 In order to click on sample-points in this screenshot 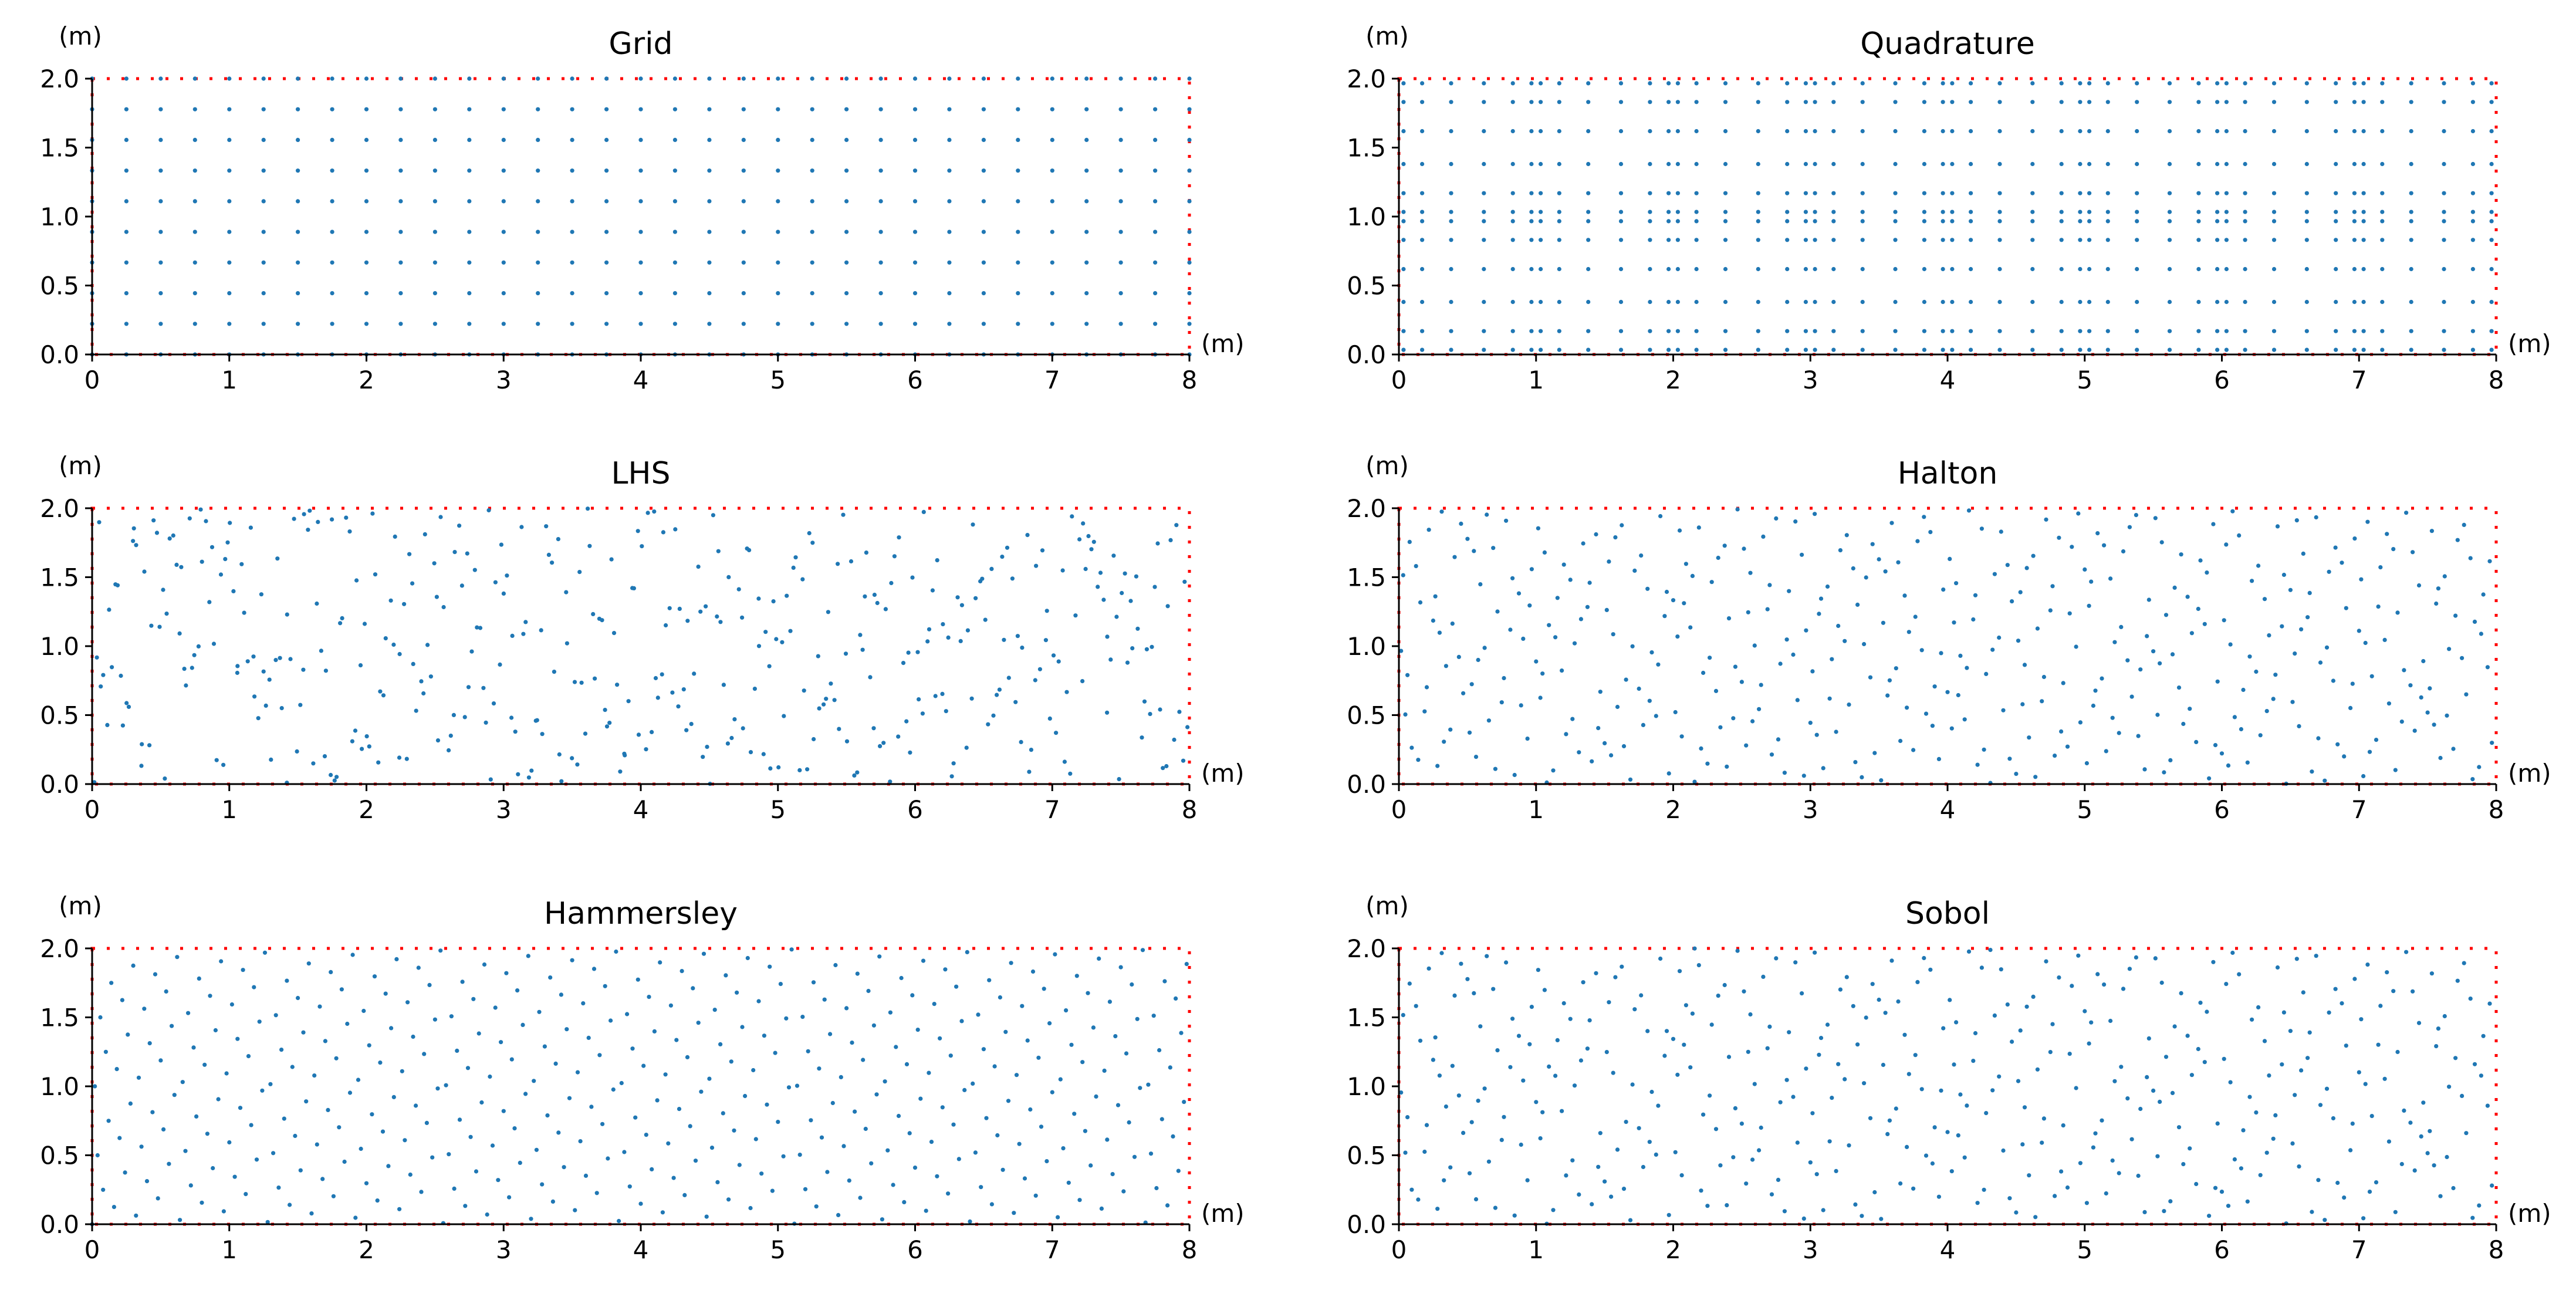, I will do `click(639, 1087)`.